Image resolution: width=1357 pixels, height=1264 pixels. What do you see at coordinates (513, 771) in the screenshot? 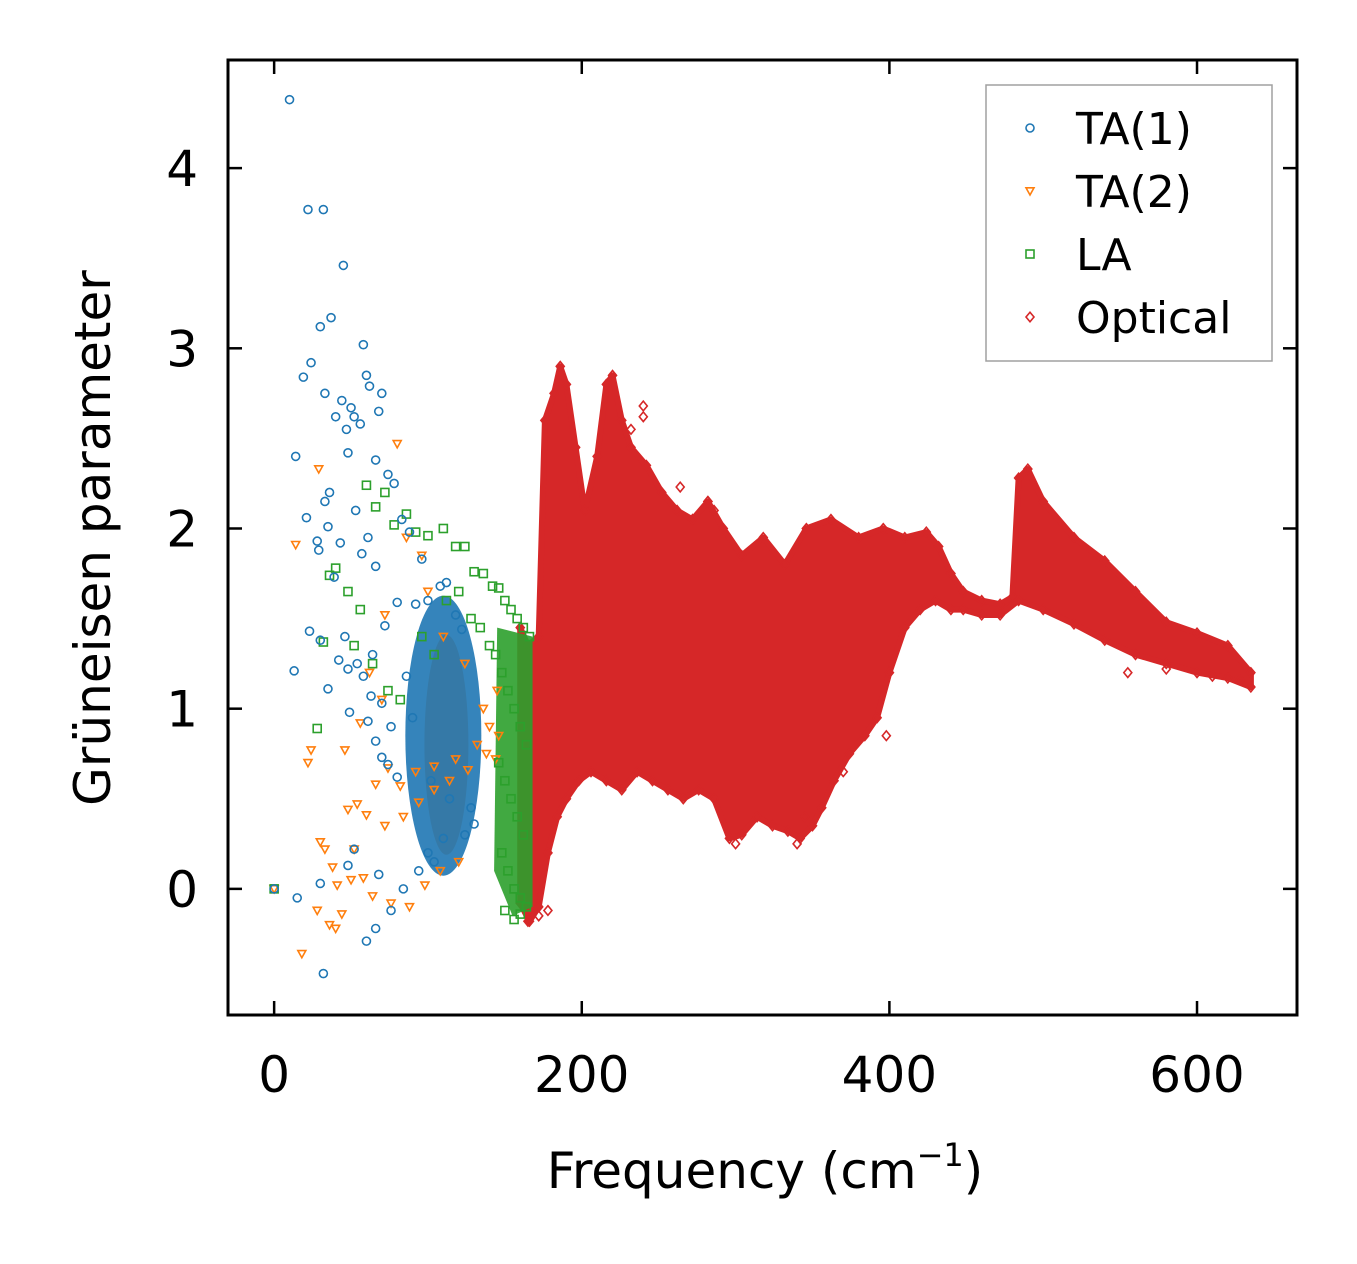
I see `la-dense-cloud` at bounding box center [513, 771].